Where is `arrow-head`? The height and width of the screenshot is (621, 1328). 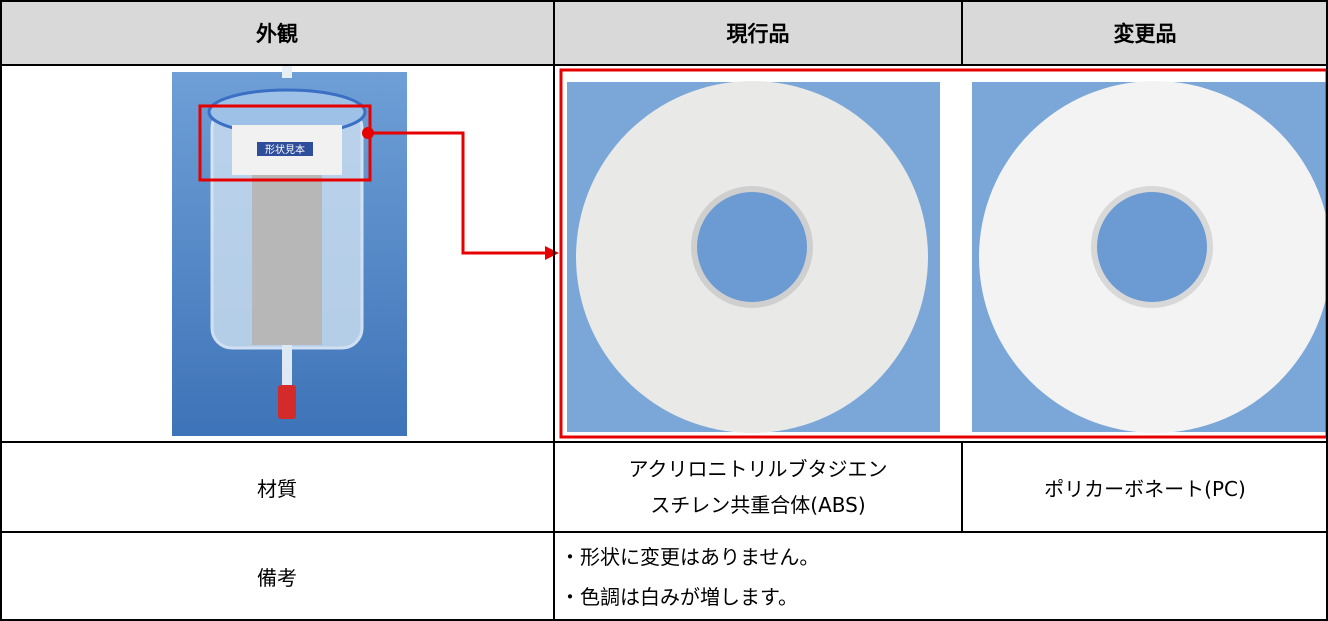
arrow-head is located at coordinates (552, 253).